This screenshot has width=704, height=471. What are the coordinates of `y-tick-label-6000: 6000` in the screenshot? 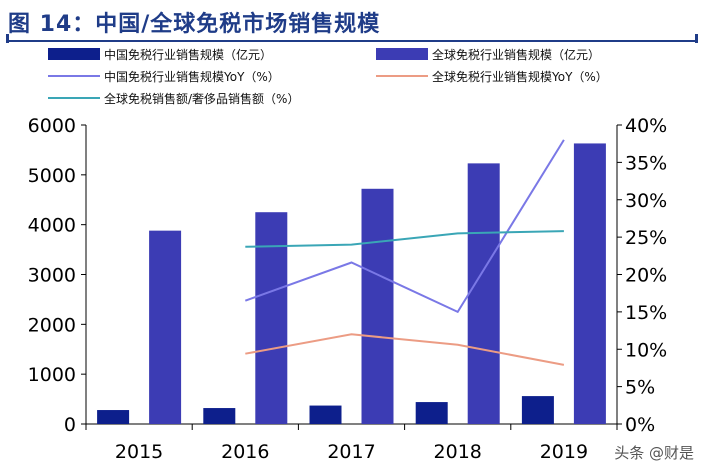 It's located at (52, 126).